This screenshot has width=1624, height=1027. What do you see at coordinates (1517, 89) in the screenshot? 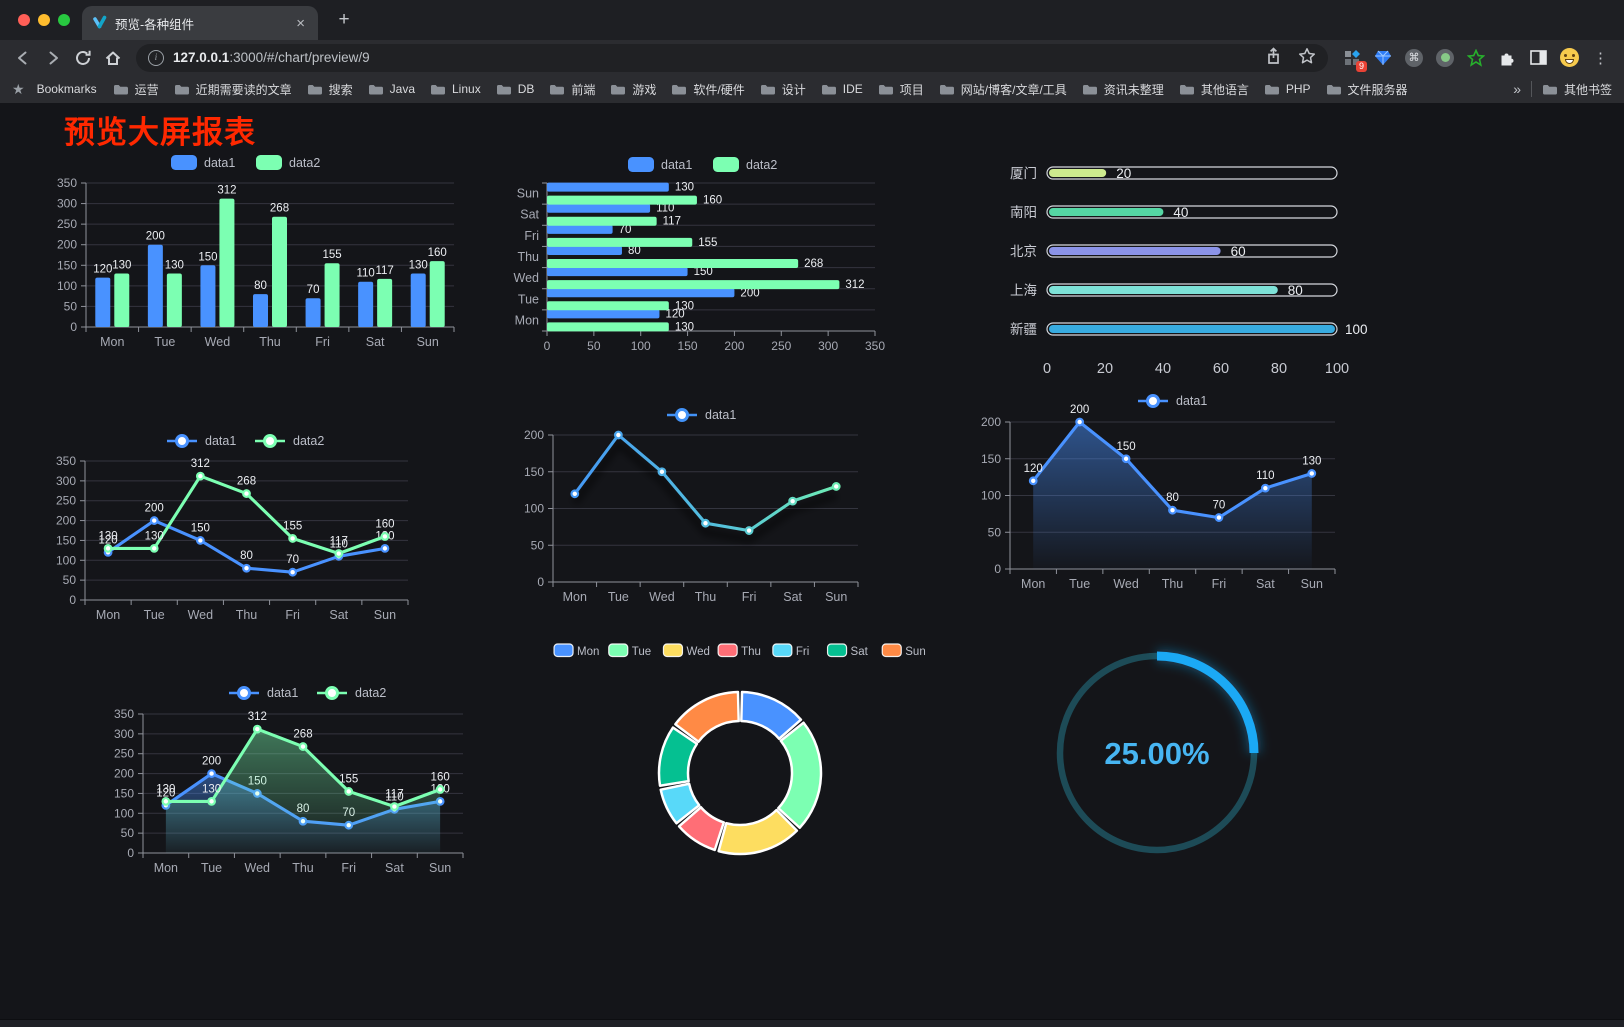
I see `bookmarks-overflow-chevron: »` at bounding box center [1517, 89].